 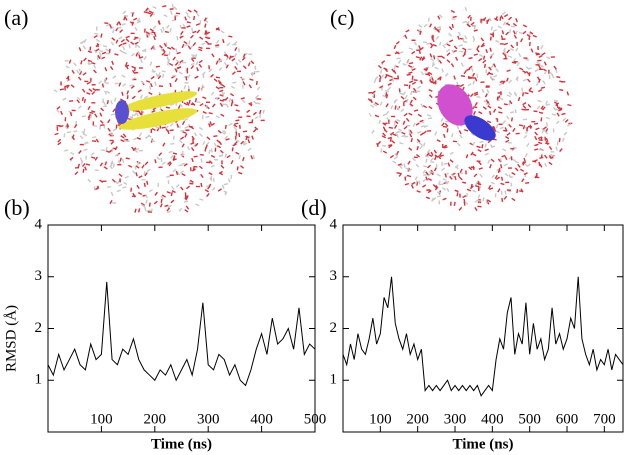 What do you see at coordinates (483, 336) in the screenshot?
I see `rmsd-line` at bounding box center [483, 336].